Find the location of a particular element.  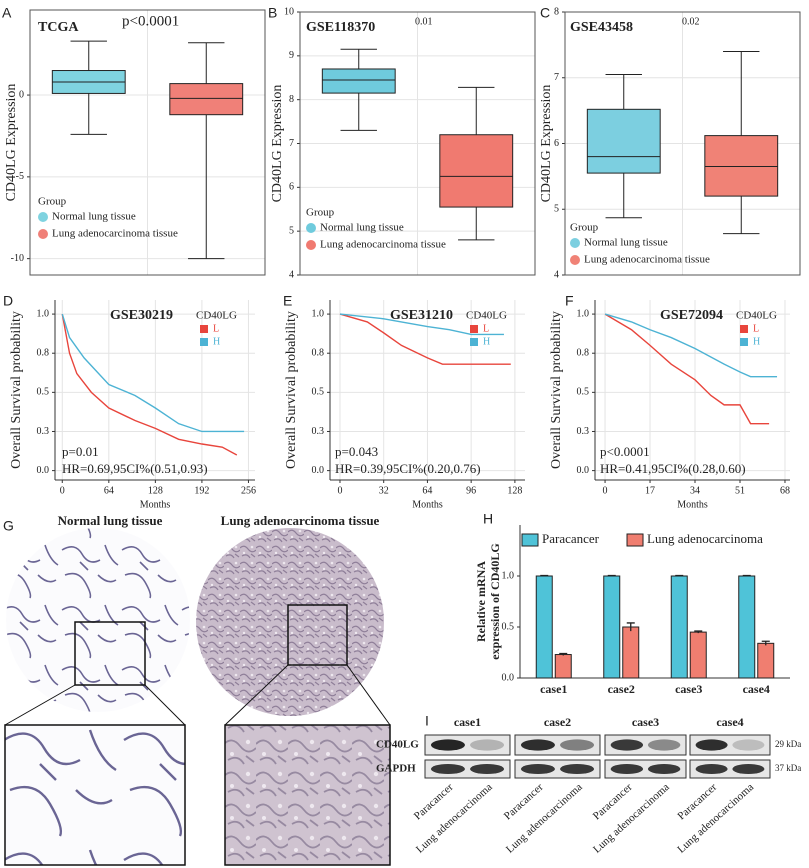

y-tick-label: -10 is located at coordinates (17, 258).